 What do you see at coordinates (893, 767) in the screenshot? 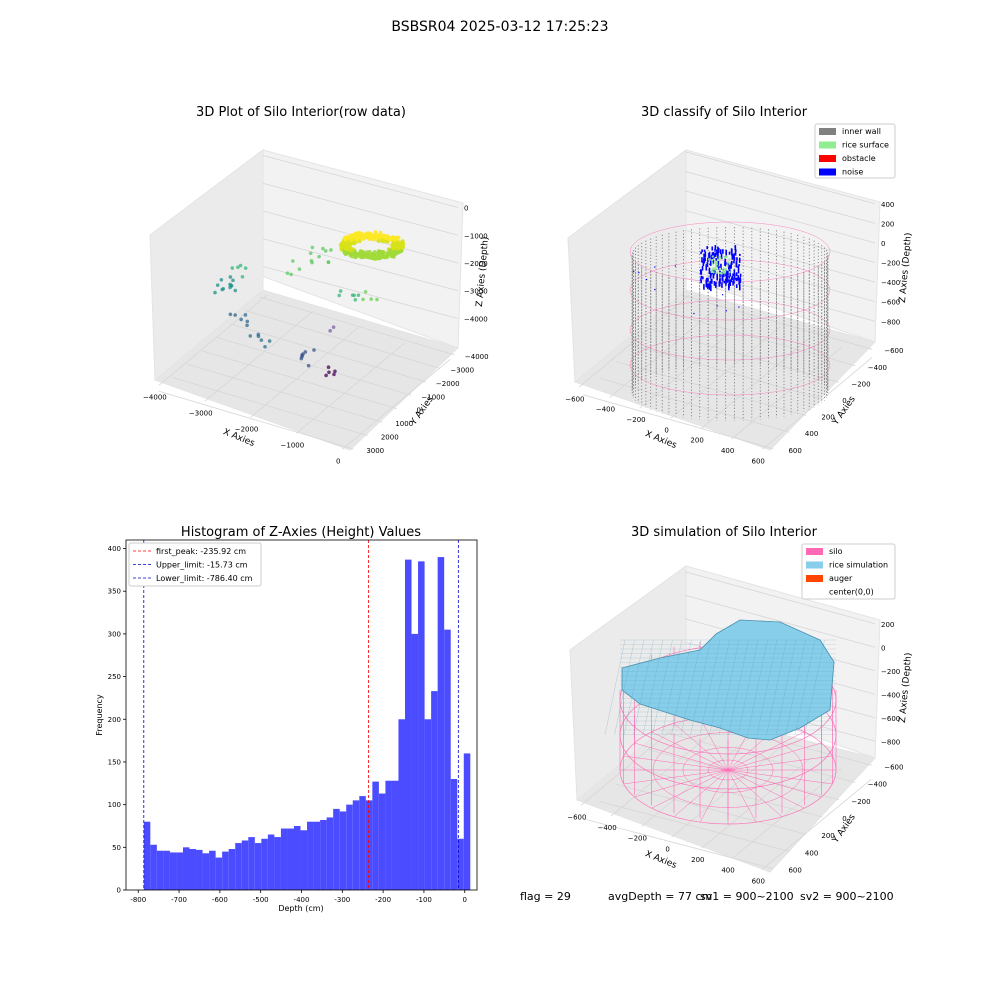
I see `y-tick-label: −600` at bounding box center [893, 767].